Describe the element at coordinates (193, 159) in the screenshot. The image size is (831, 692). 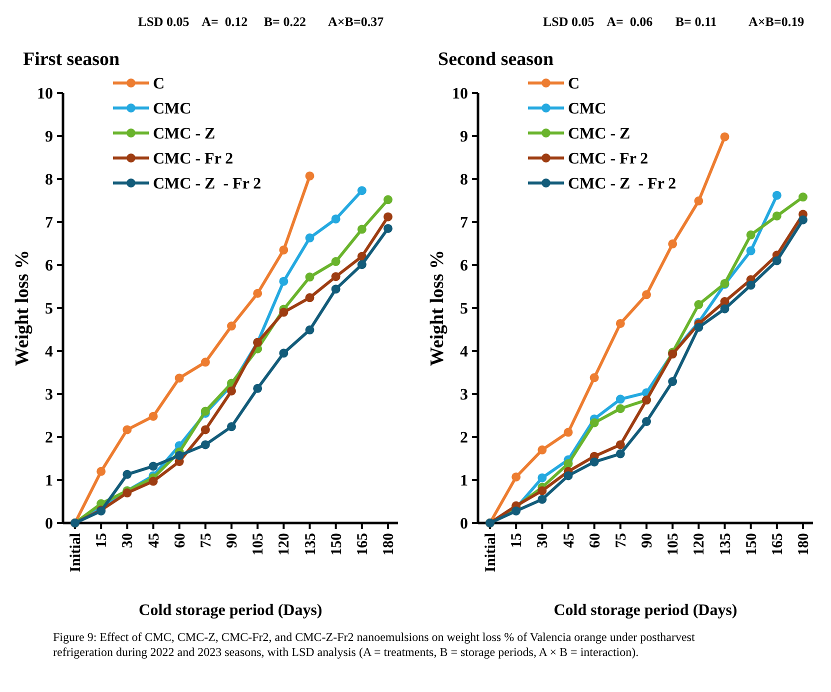
I see `legend-label: CMC - Fr 2` at that location.